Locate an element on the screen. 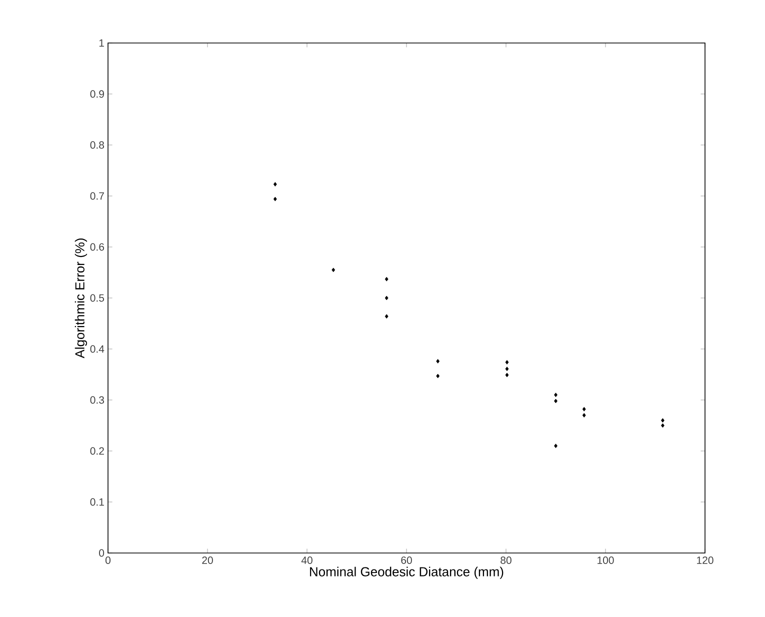 The height and width of the screenshot is (617, 765). y-tick-label: 0.1 is located at coordinates (97, 502).